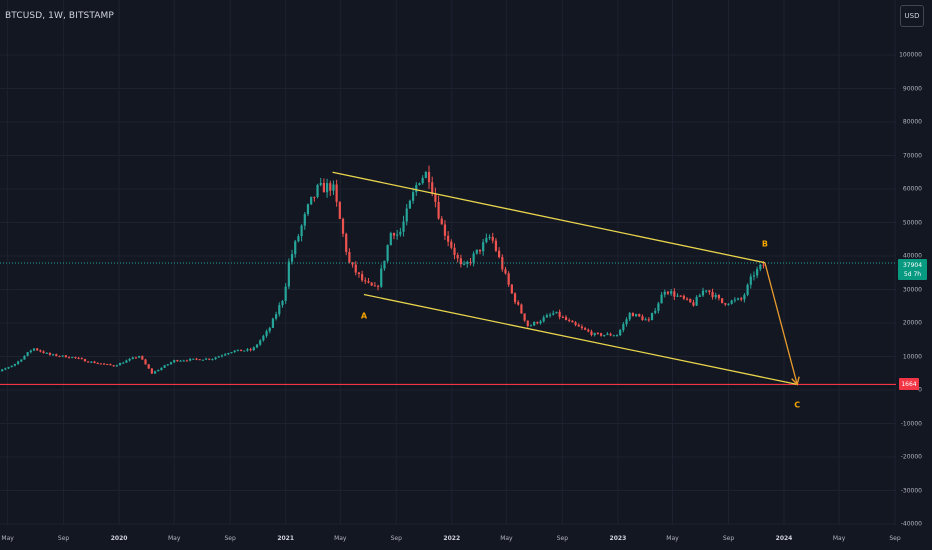 Image resolution: width=932 pixels, height=550 pixels. I want to click on wave-label-b: B, so click(764, 244).